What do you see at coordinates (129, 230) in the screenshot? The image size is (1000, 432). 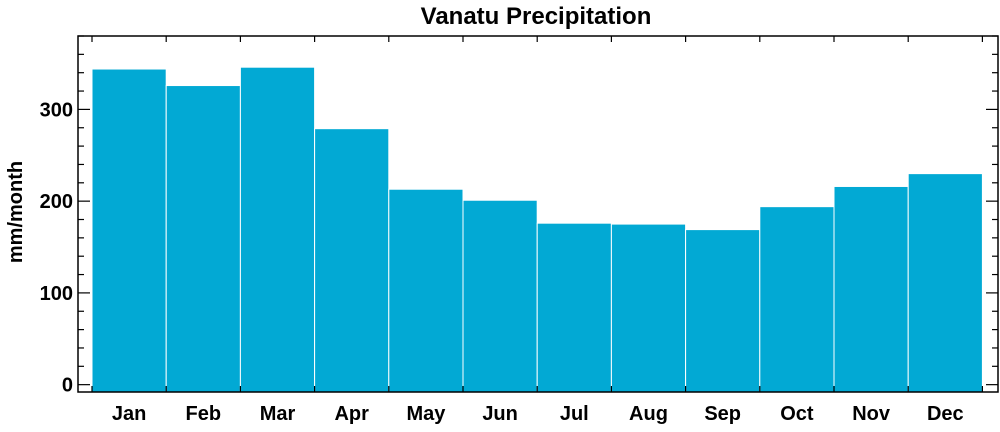 I see `bar-jan` at bounding box center [129, 230].